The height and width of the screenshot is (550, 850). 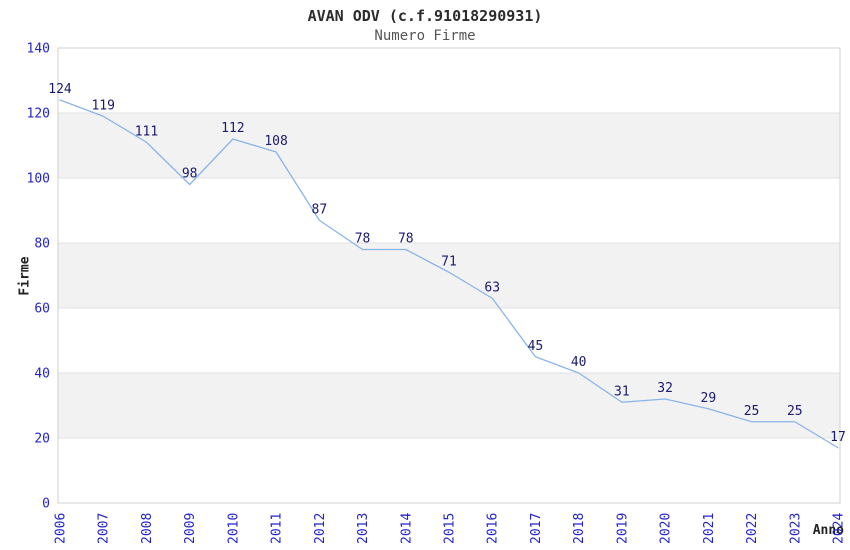 What do you see at coordinates (828, 530) in the screenshot?
I see `x-axis-title: Anno` at bounding box center [828, 530].